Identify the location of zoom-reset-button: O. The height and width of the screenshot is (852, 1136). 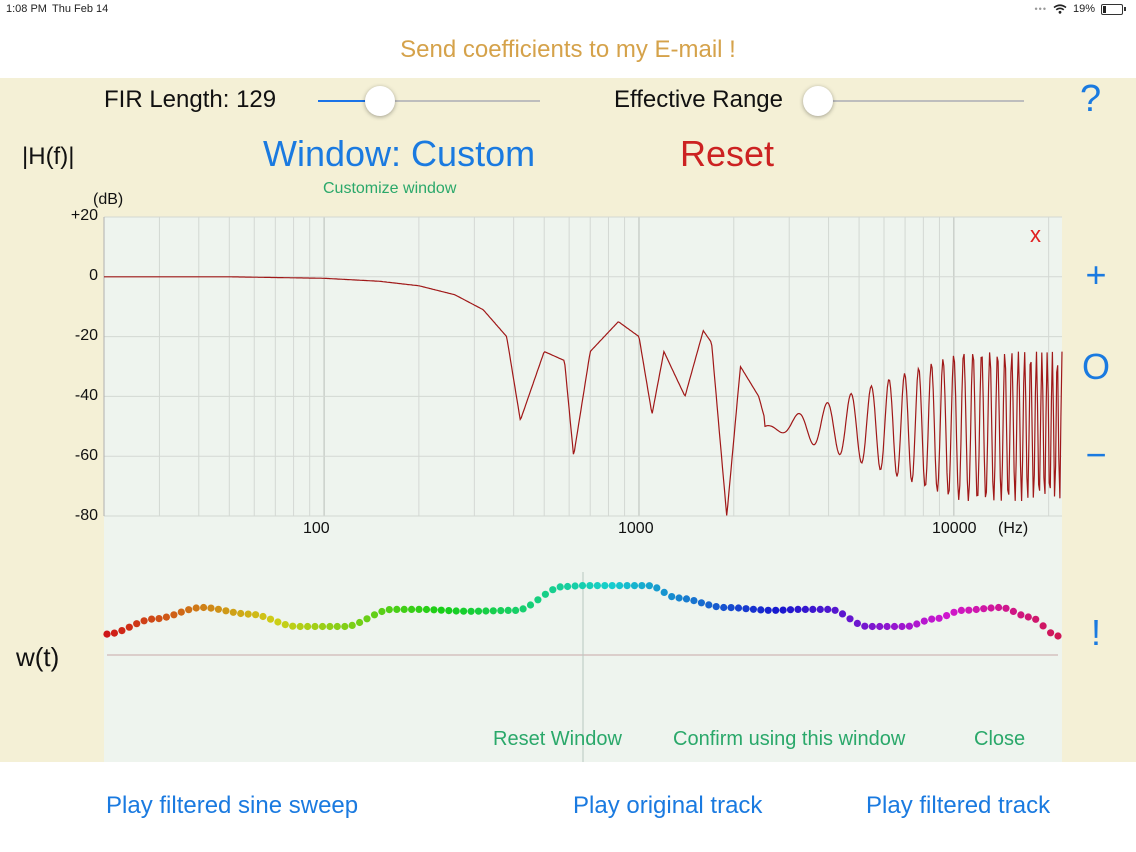
(1095, 366).